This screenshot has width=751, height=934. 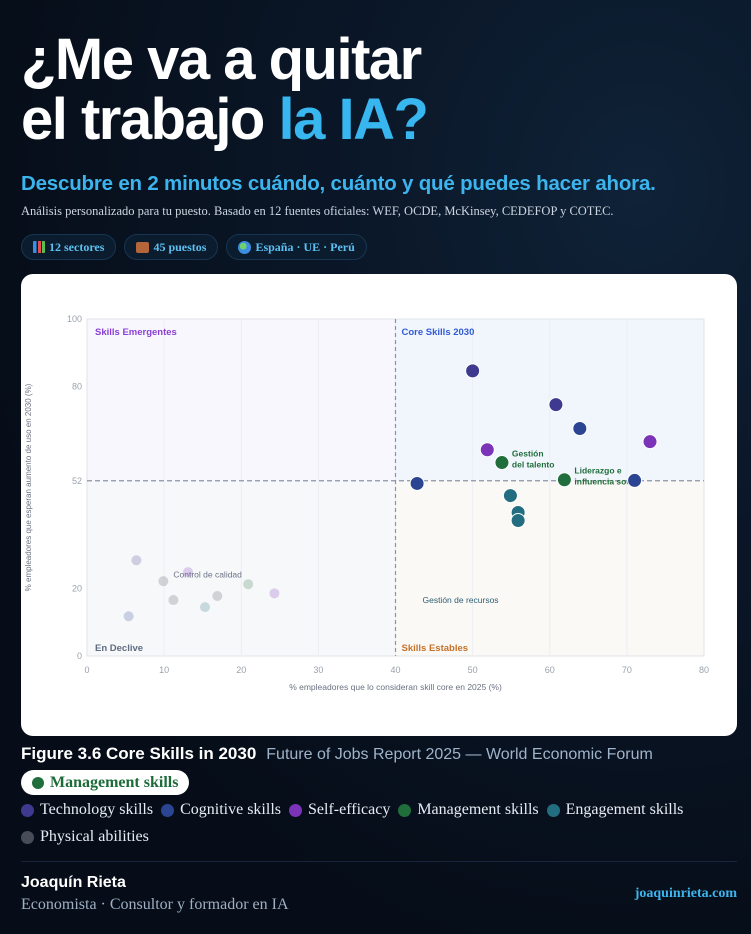 What do you see at coordinates (473, 670) in the screenshot?
I see `x-tick-label: 50` at bounding box center [473, 670].